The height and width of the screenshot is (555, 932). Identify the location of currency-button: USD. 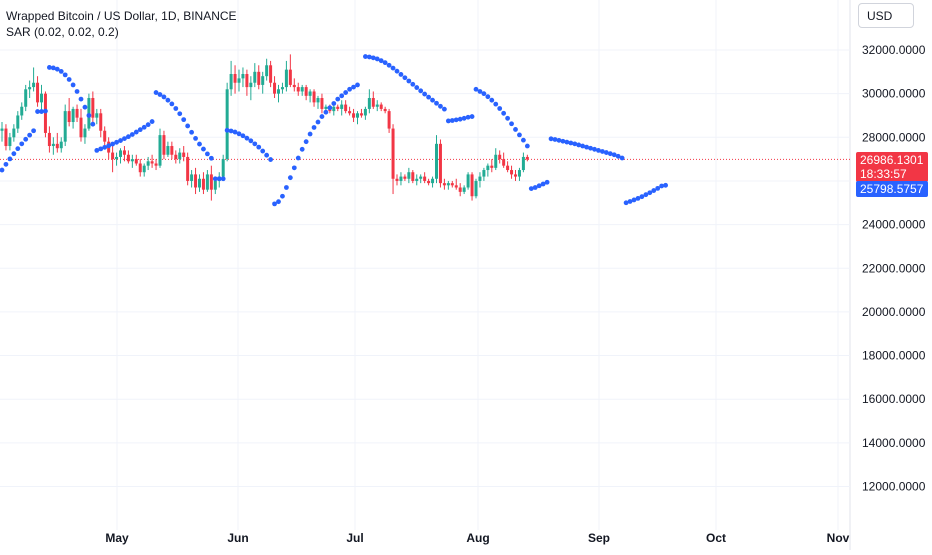
(886, 15).